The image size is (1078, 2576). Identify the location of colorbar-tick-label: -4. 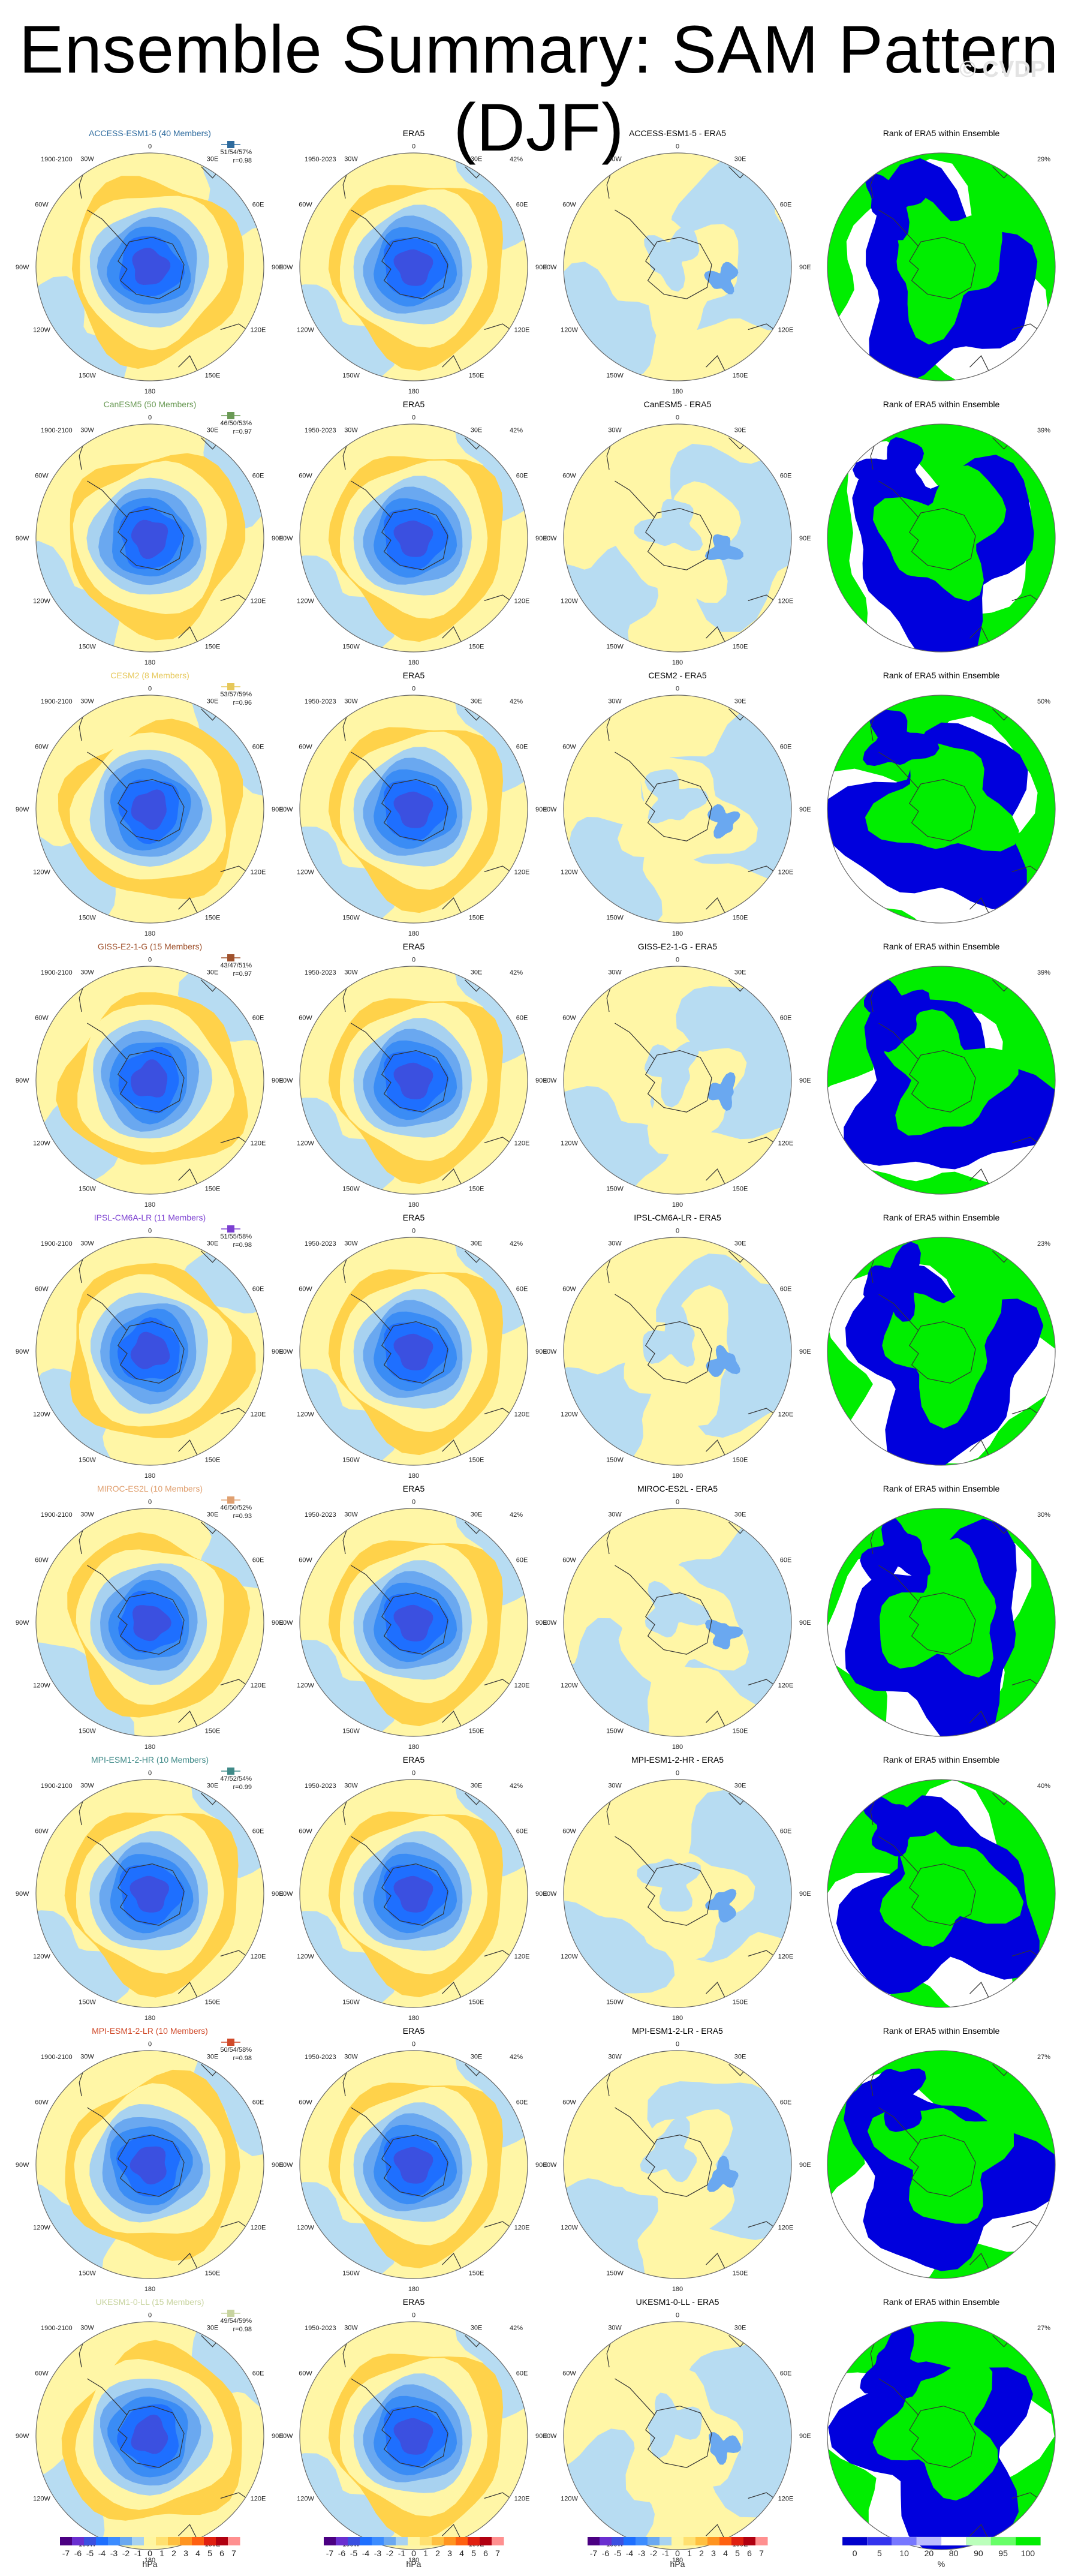
(366, 2553).